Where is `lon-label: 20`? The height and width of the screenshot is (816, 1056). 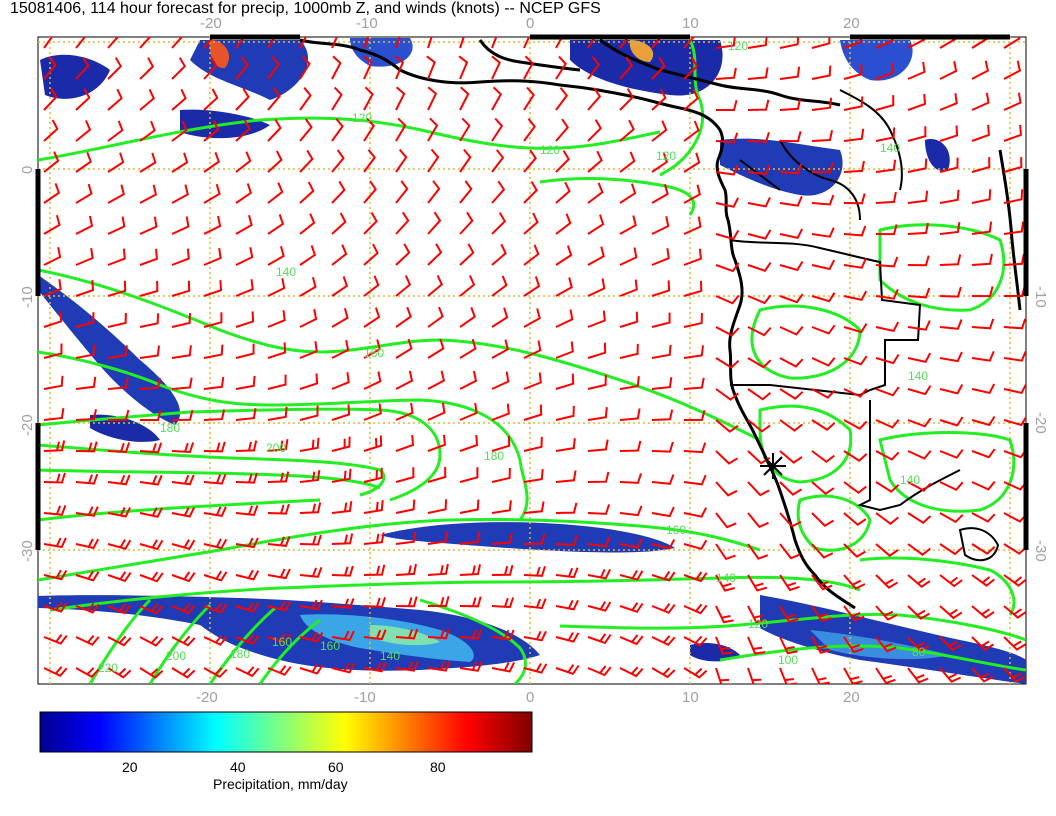 lon-label: 20 is located at coordinates (851, 23).